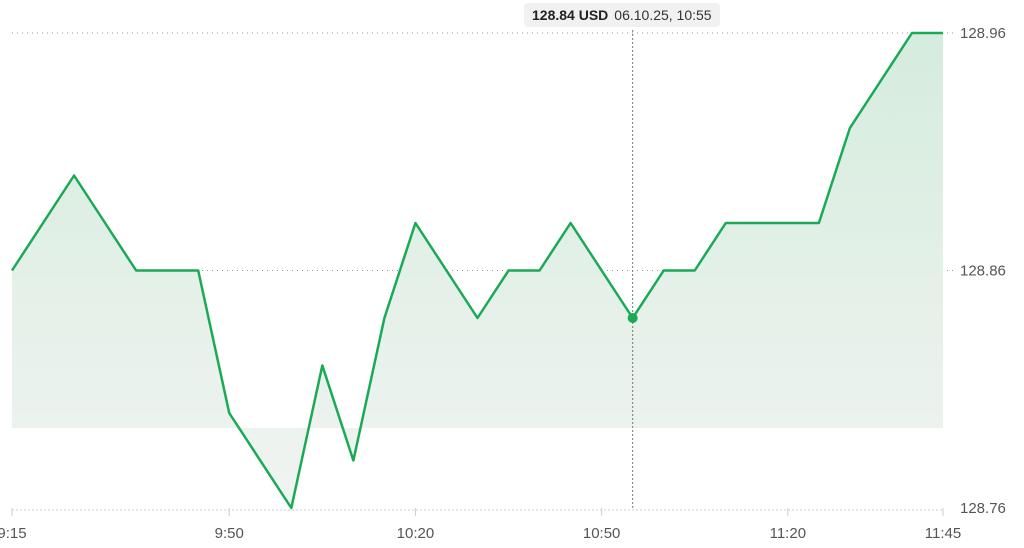  What do you see at coordinates (983, 508) in the screenshot?
I see `y-tick-label: 128.76` at bounding box center [983, 508].